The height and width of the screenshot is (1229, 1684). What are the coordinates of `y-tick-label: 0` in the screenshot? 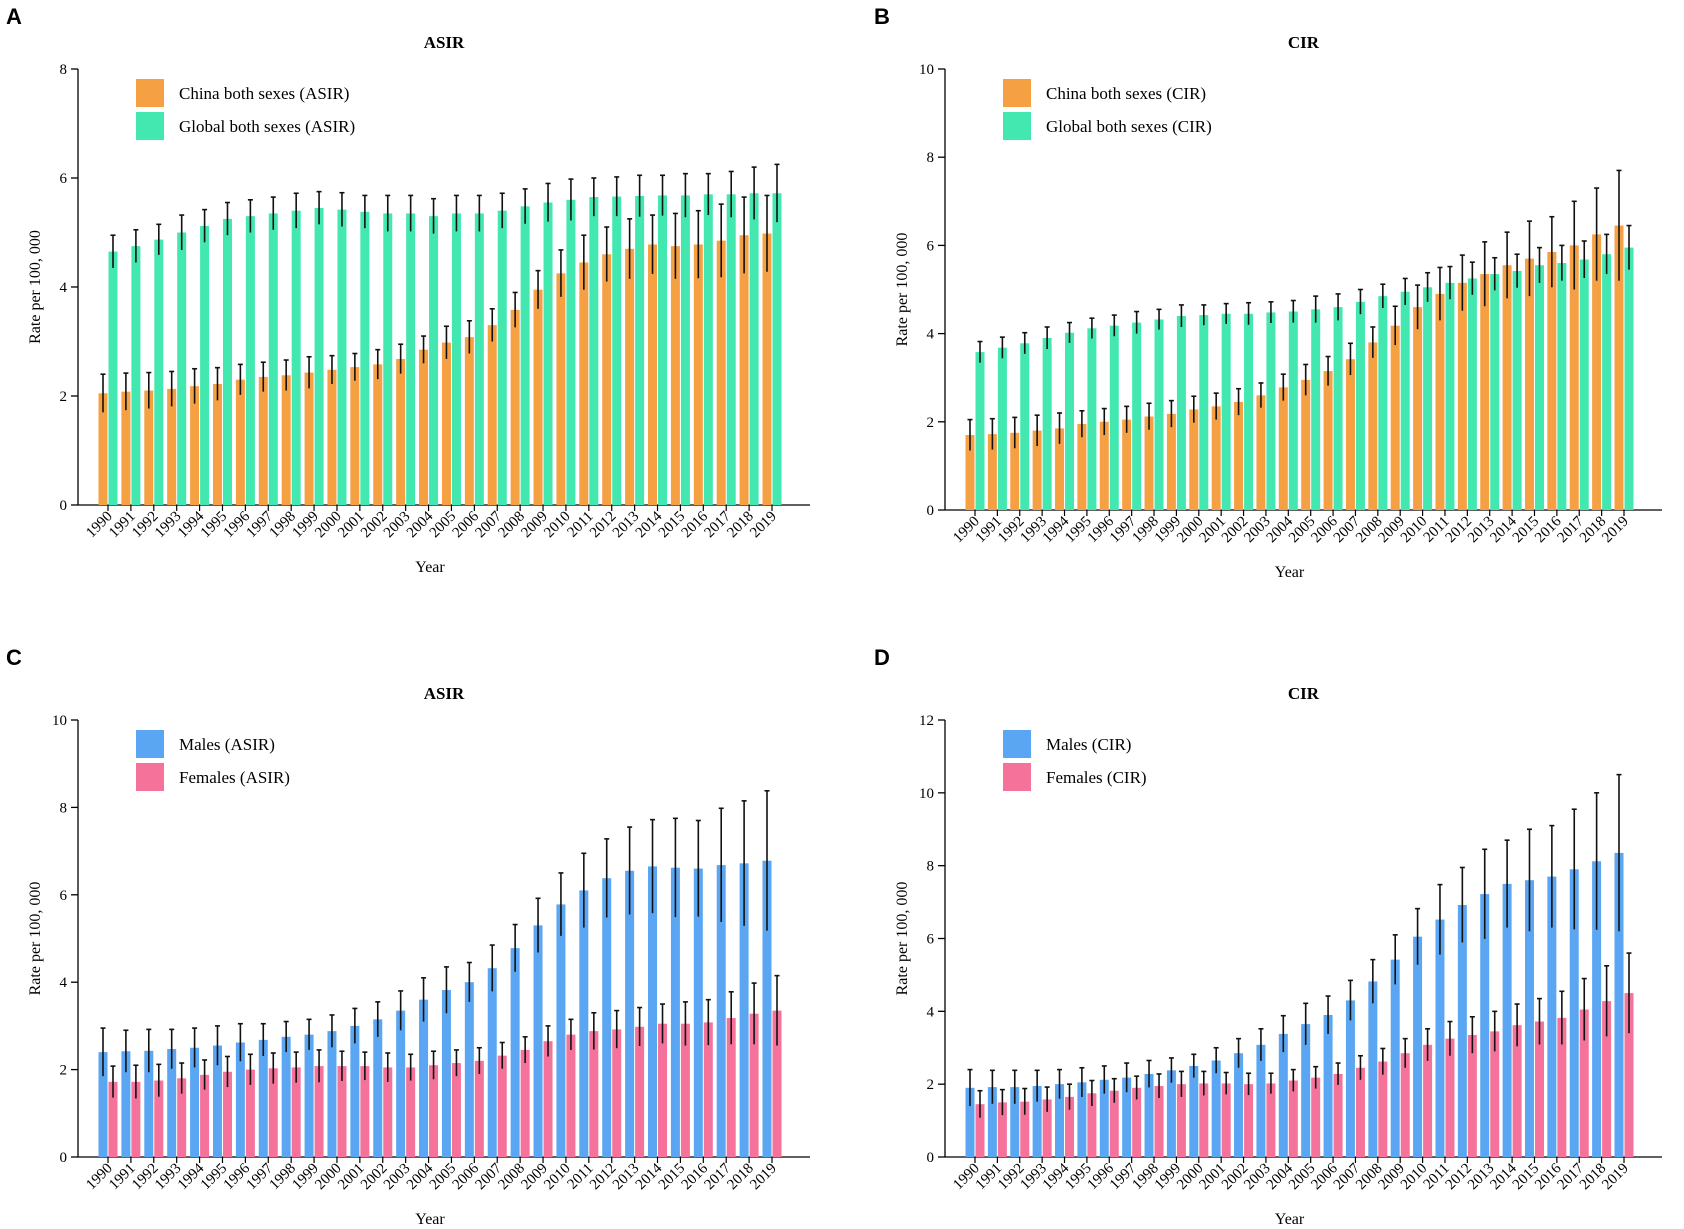 It's located at (64, 506).